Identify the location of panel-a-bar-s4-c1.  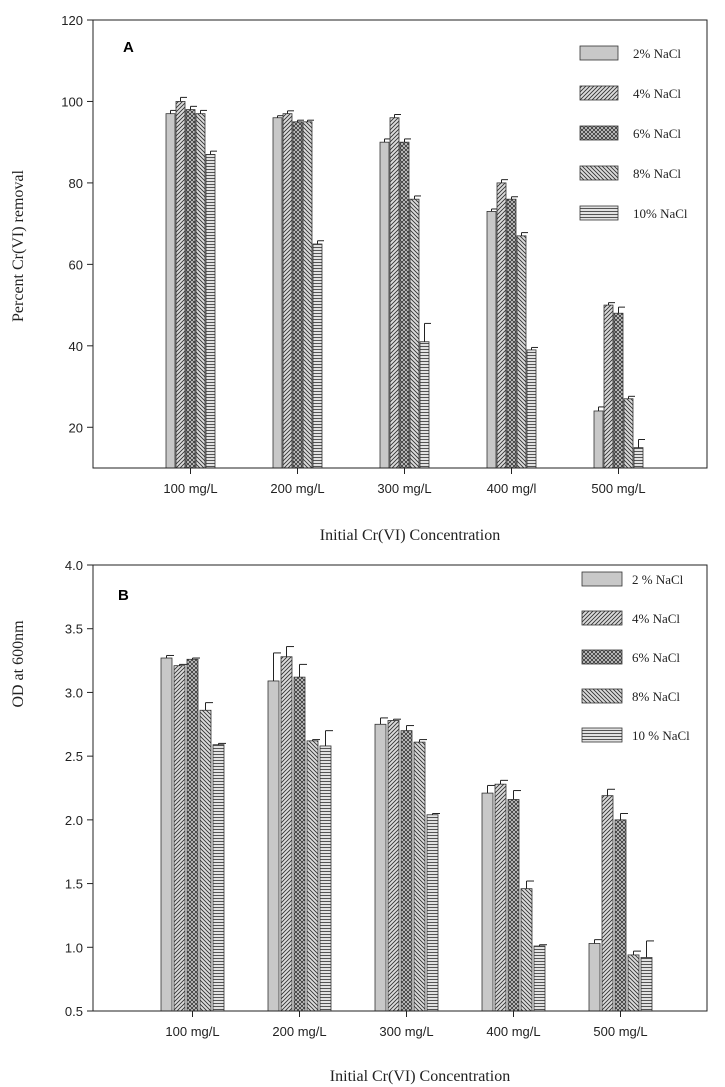
(317, 356).